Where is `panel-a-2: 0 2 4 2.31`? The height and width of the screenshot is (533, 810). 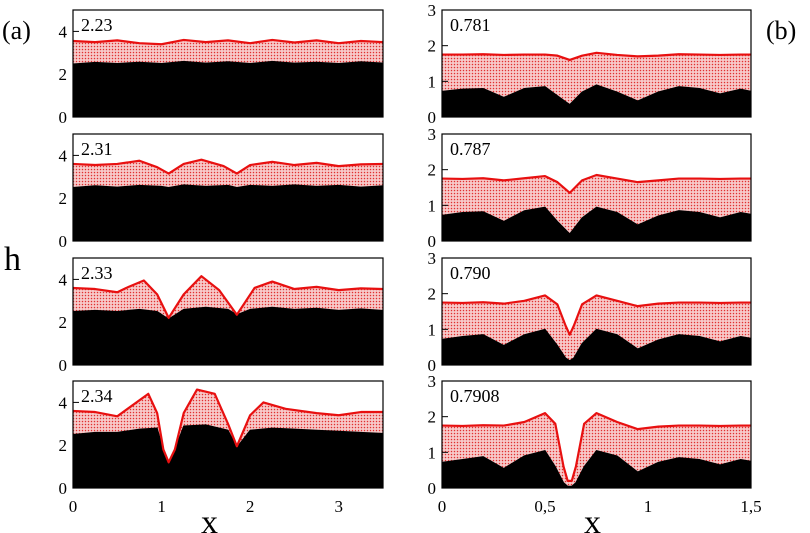 panel-a-2: 0 2 4 2.31 is located at coordinates (221, 192).